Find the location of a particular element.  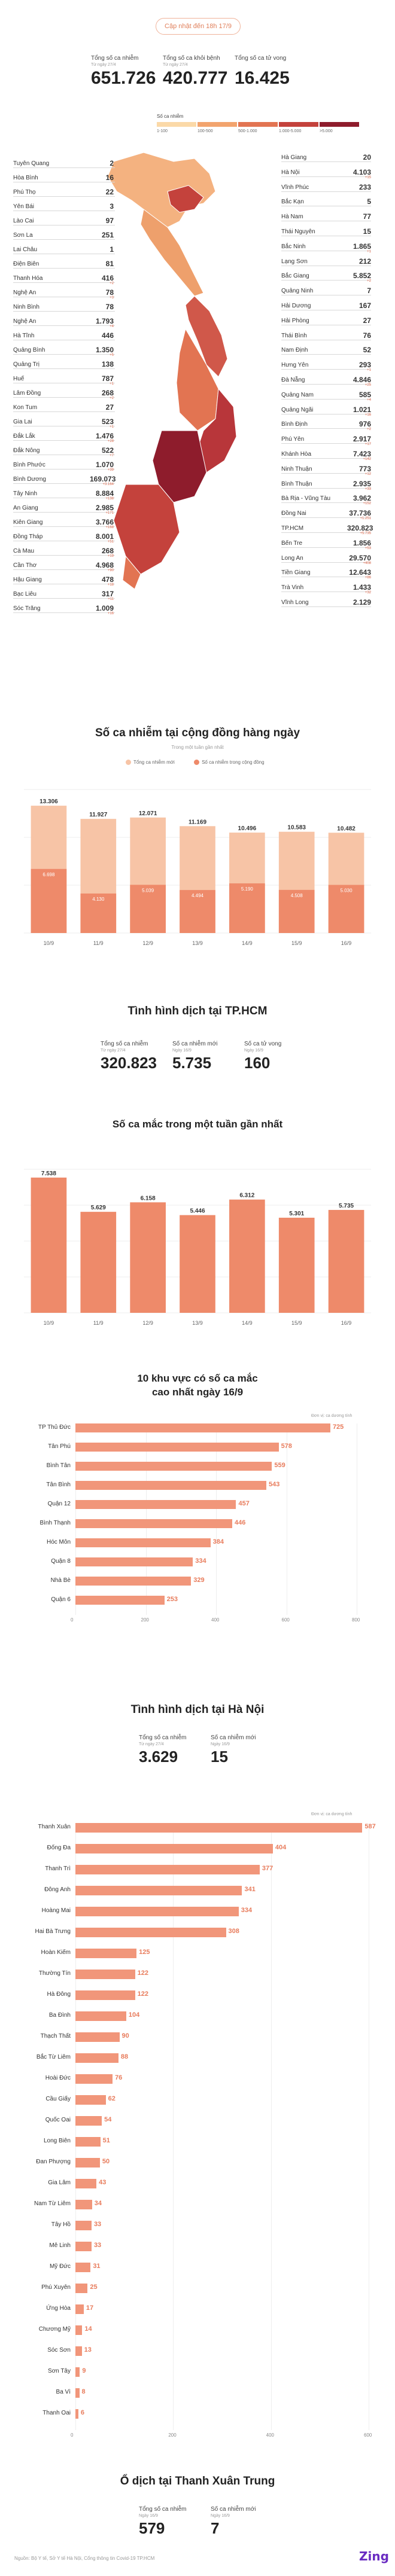

category-label: Thạch Thất is located at coordinates (55, 2037).